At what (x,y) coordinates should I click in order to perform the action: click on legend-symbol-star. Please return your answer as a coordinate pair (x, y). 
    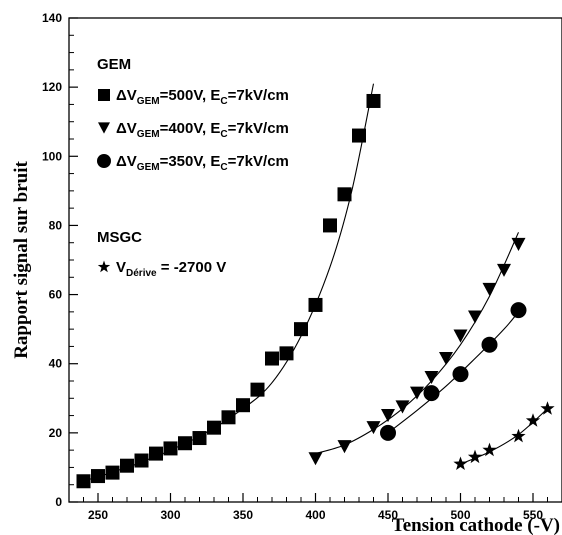
    Looking at the image, I should click on (104, 266).